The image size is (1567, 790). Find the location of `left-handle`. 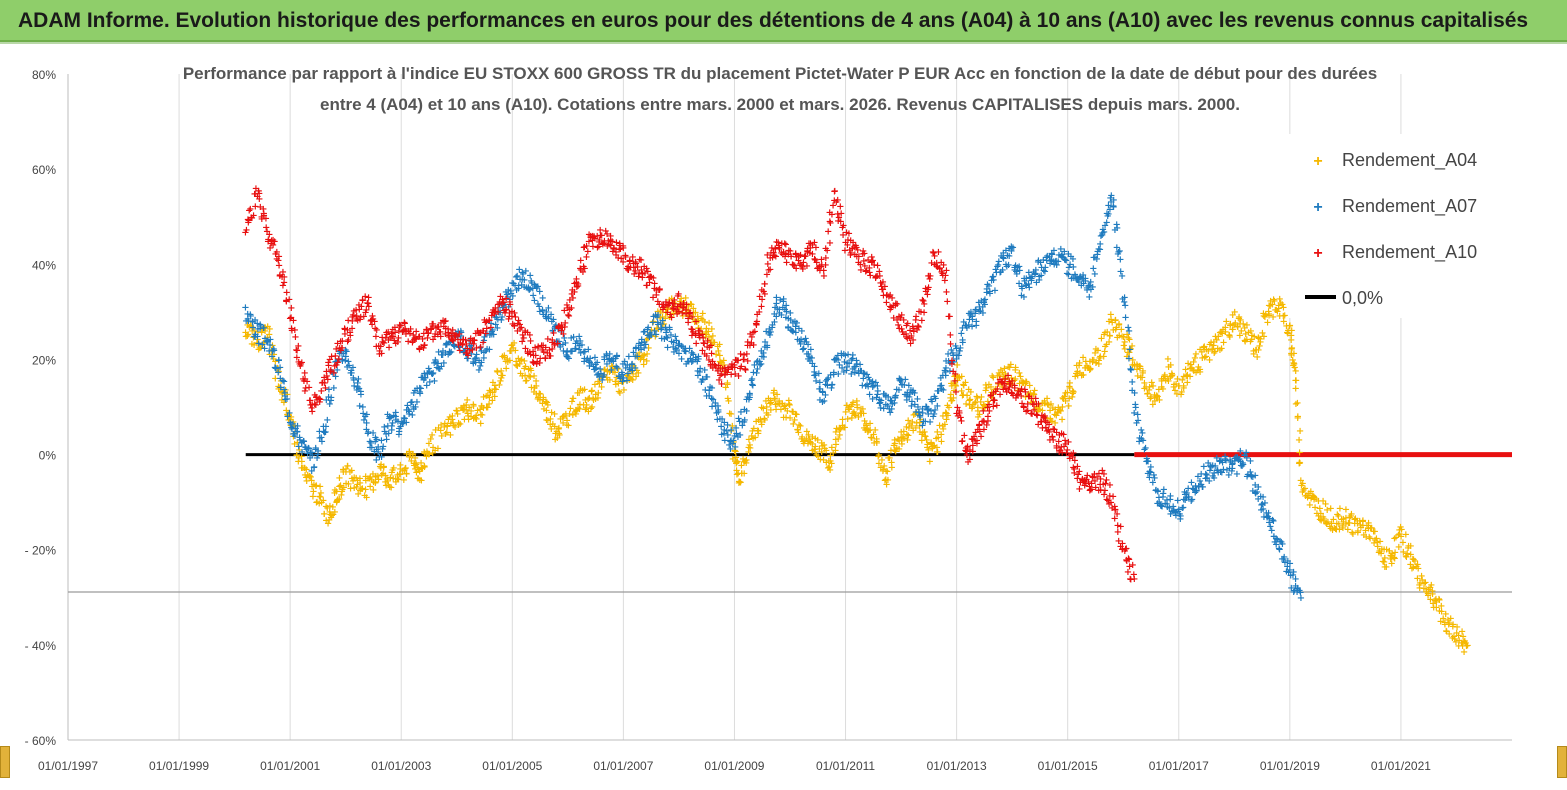

left-handle is located at coordinates (5, 762).